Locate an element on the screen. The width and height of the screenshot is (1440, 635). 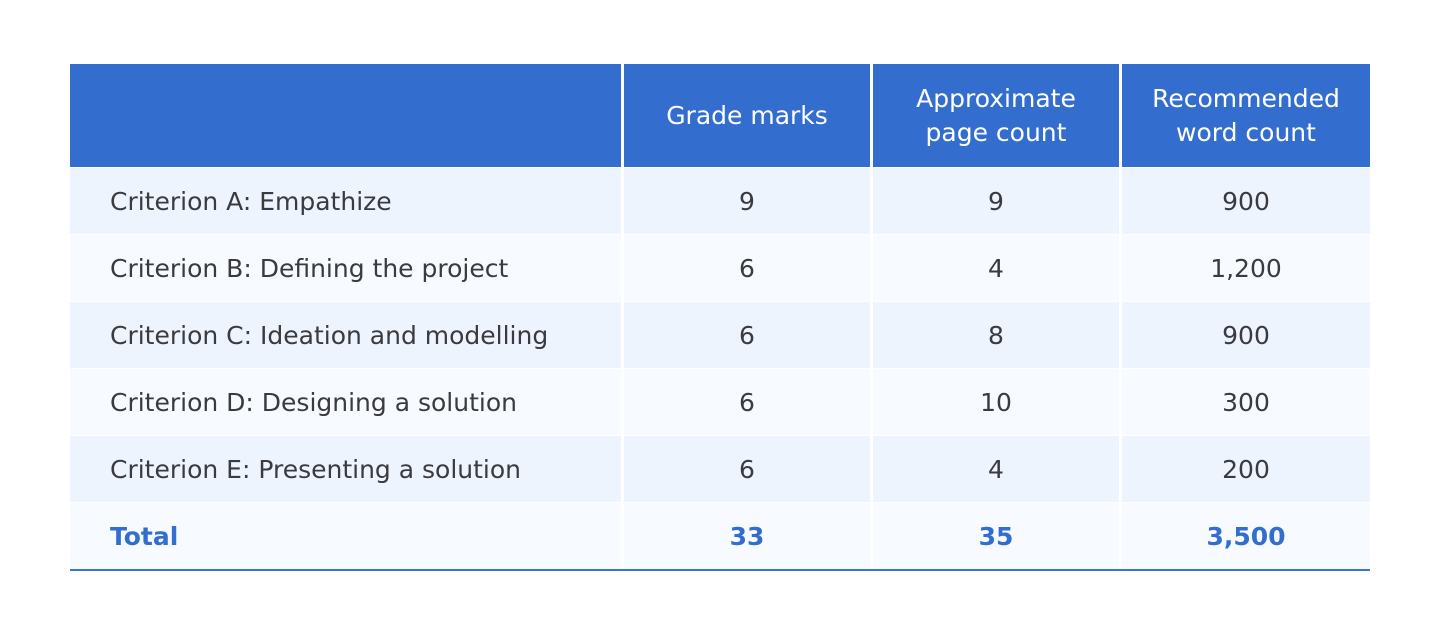
total-word-count: 3,500 is located at coordinates (1246, 536).